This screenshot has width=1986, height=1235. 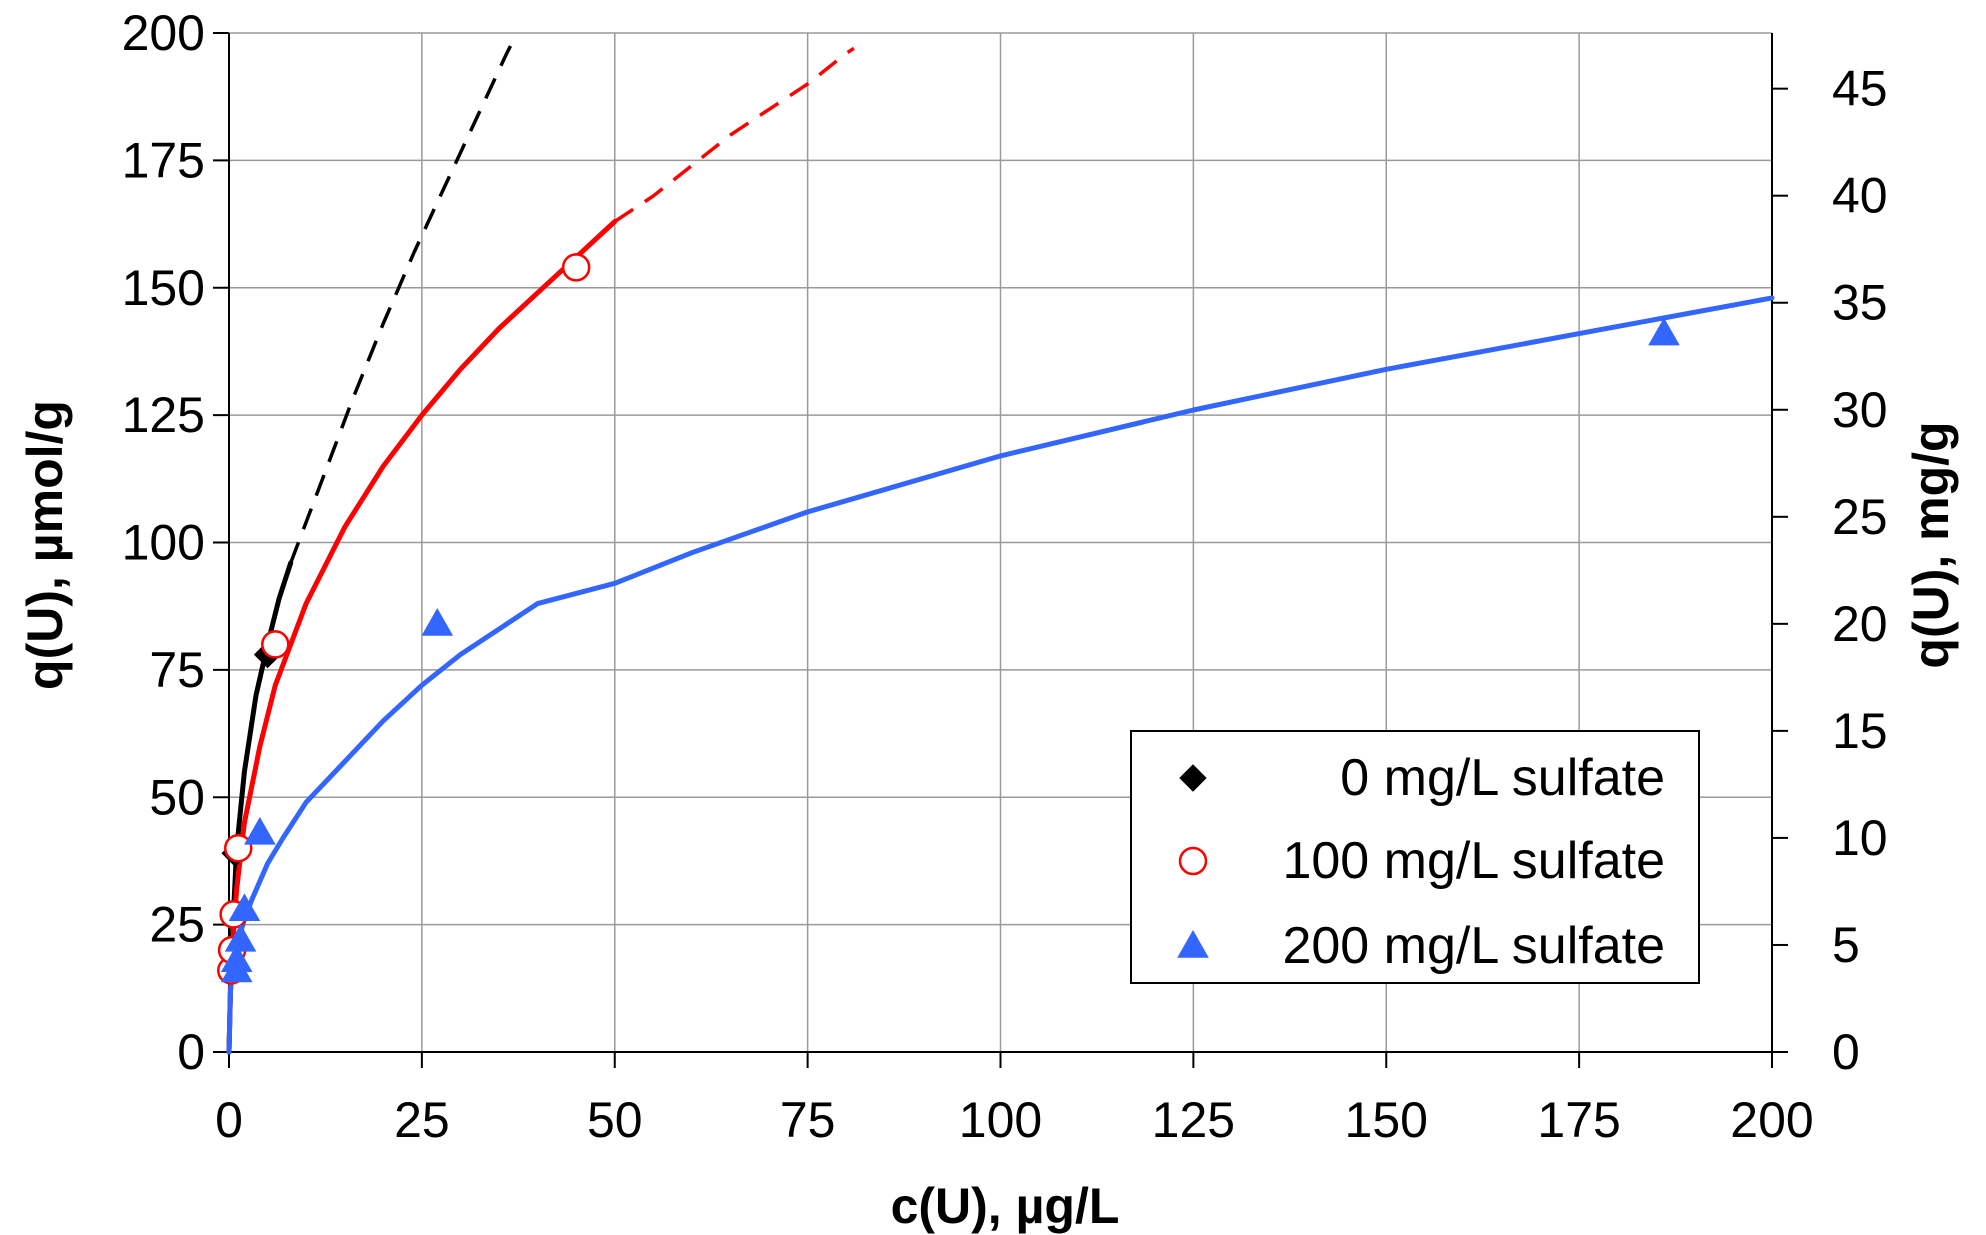 What do you see at coordinates (422, 1120) in the screenshot?
I see `x-tick-label-1: 25` at bounding box center [422, 1120].